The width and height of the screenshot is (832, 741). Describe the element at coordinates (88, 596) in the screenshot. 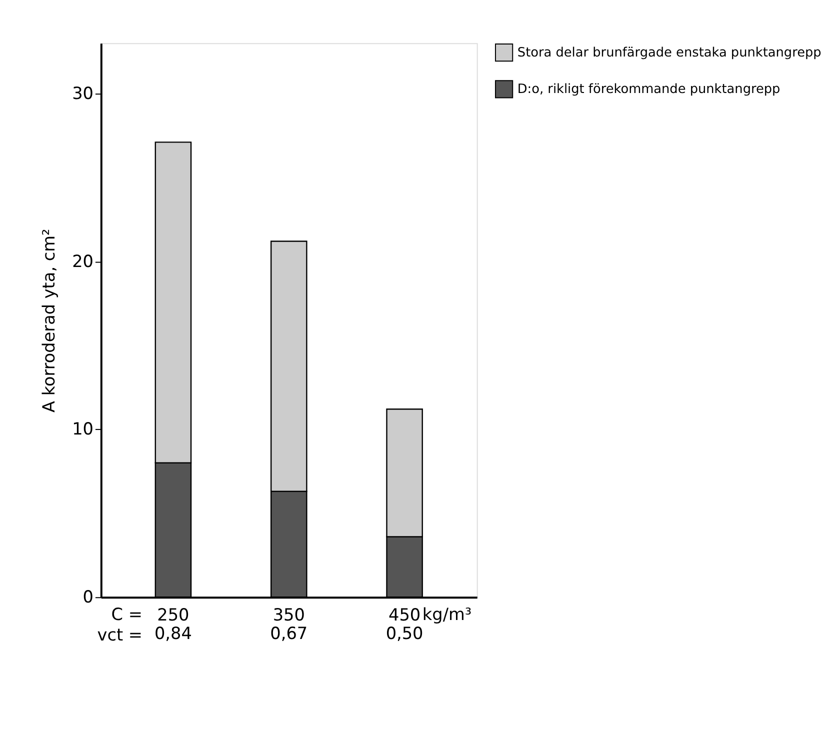

I see `y-tick-label: 0` at that location.